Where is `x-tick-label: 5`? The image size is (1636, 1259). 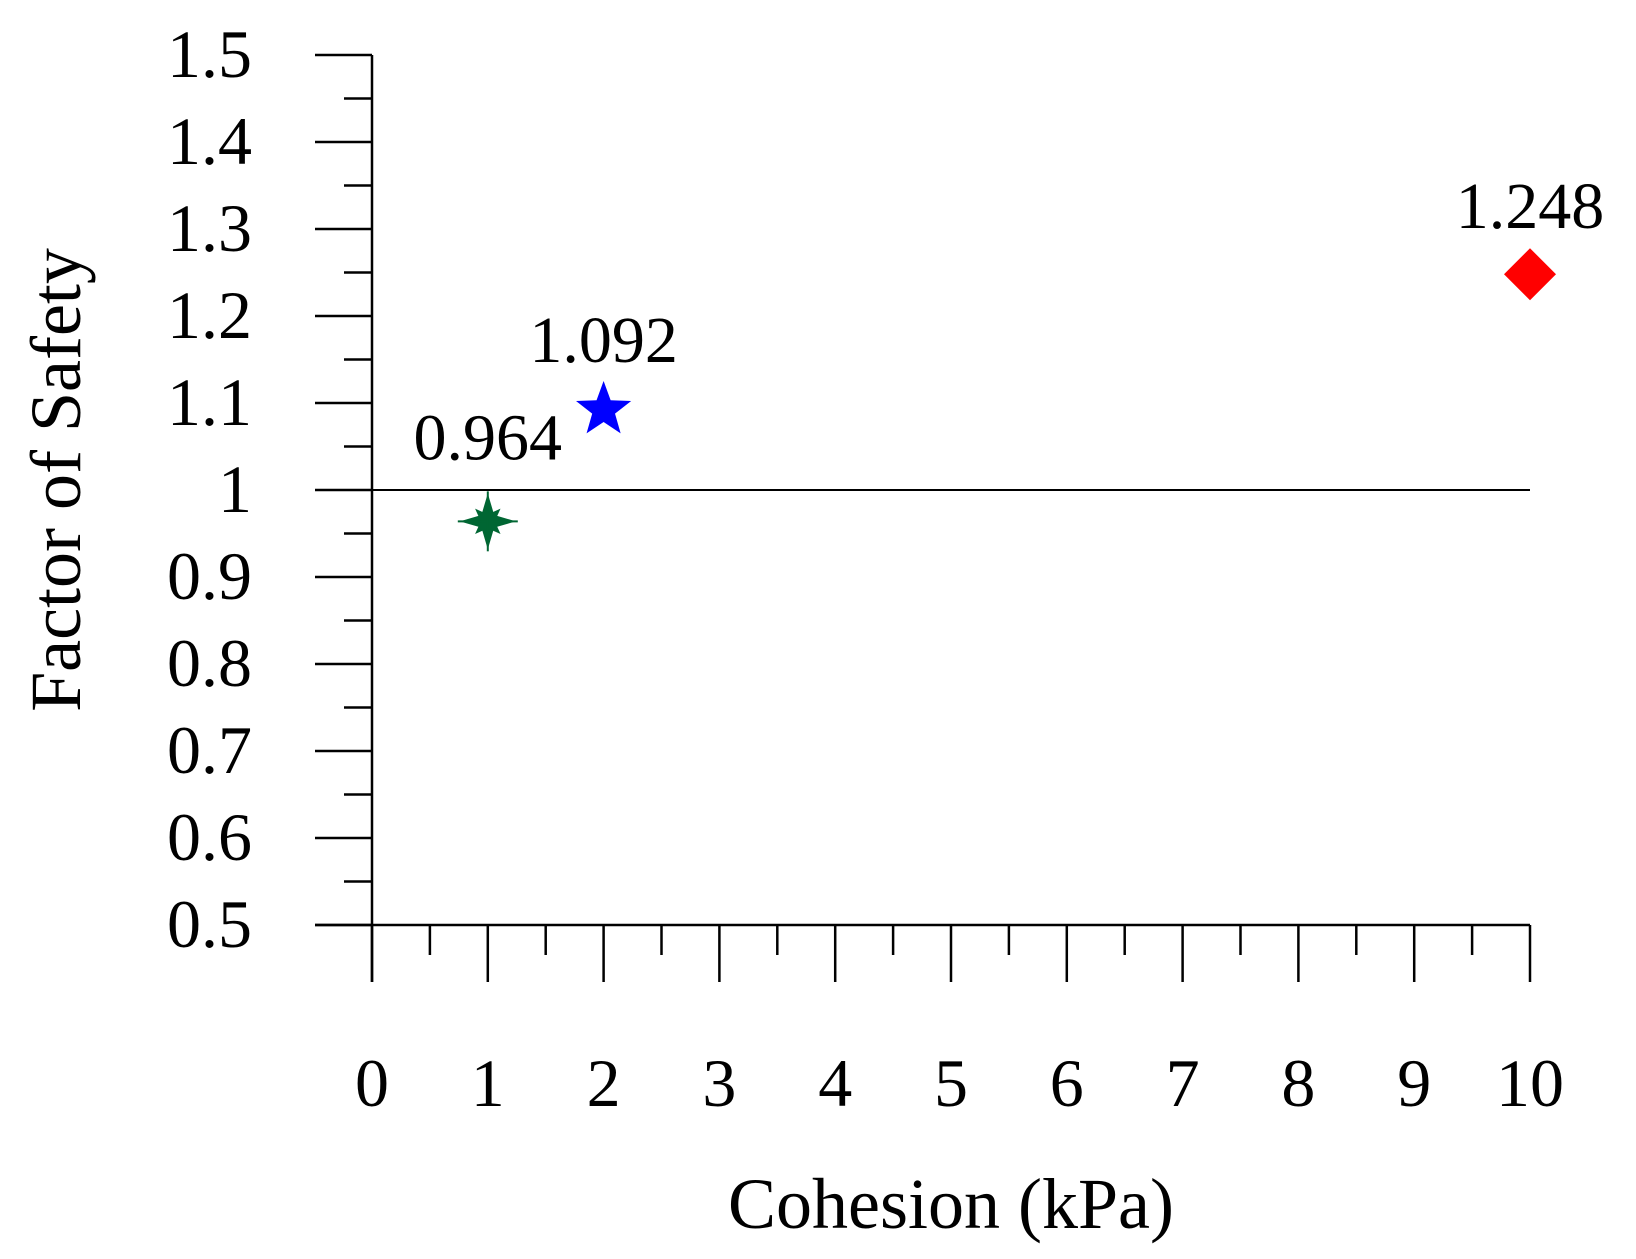
x-tick-label: 5 is located at coordinates (951, 1083).